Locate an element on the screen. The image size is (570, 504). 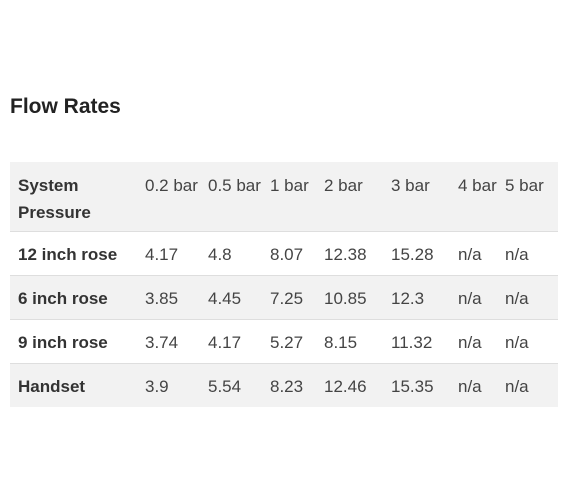
table-cell: 4.45 is located at coordinates (225, 298).